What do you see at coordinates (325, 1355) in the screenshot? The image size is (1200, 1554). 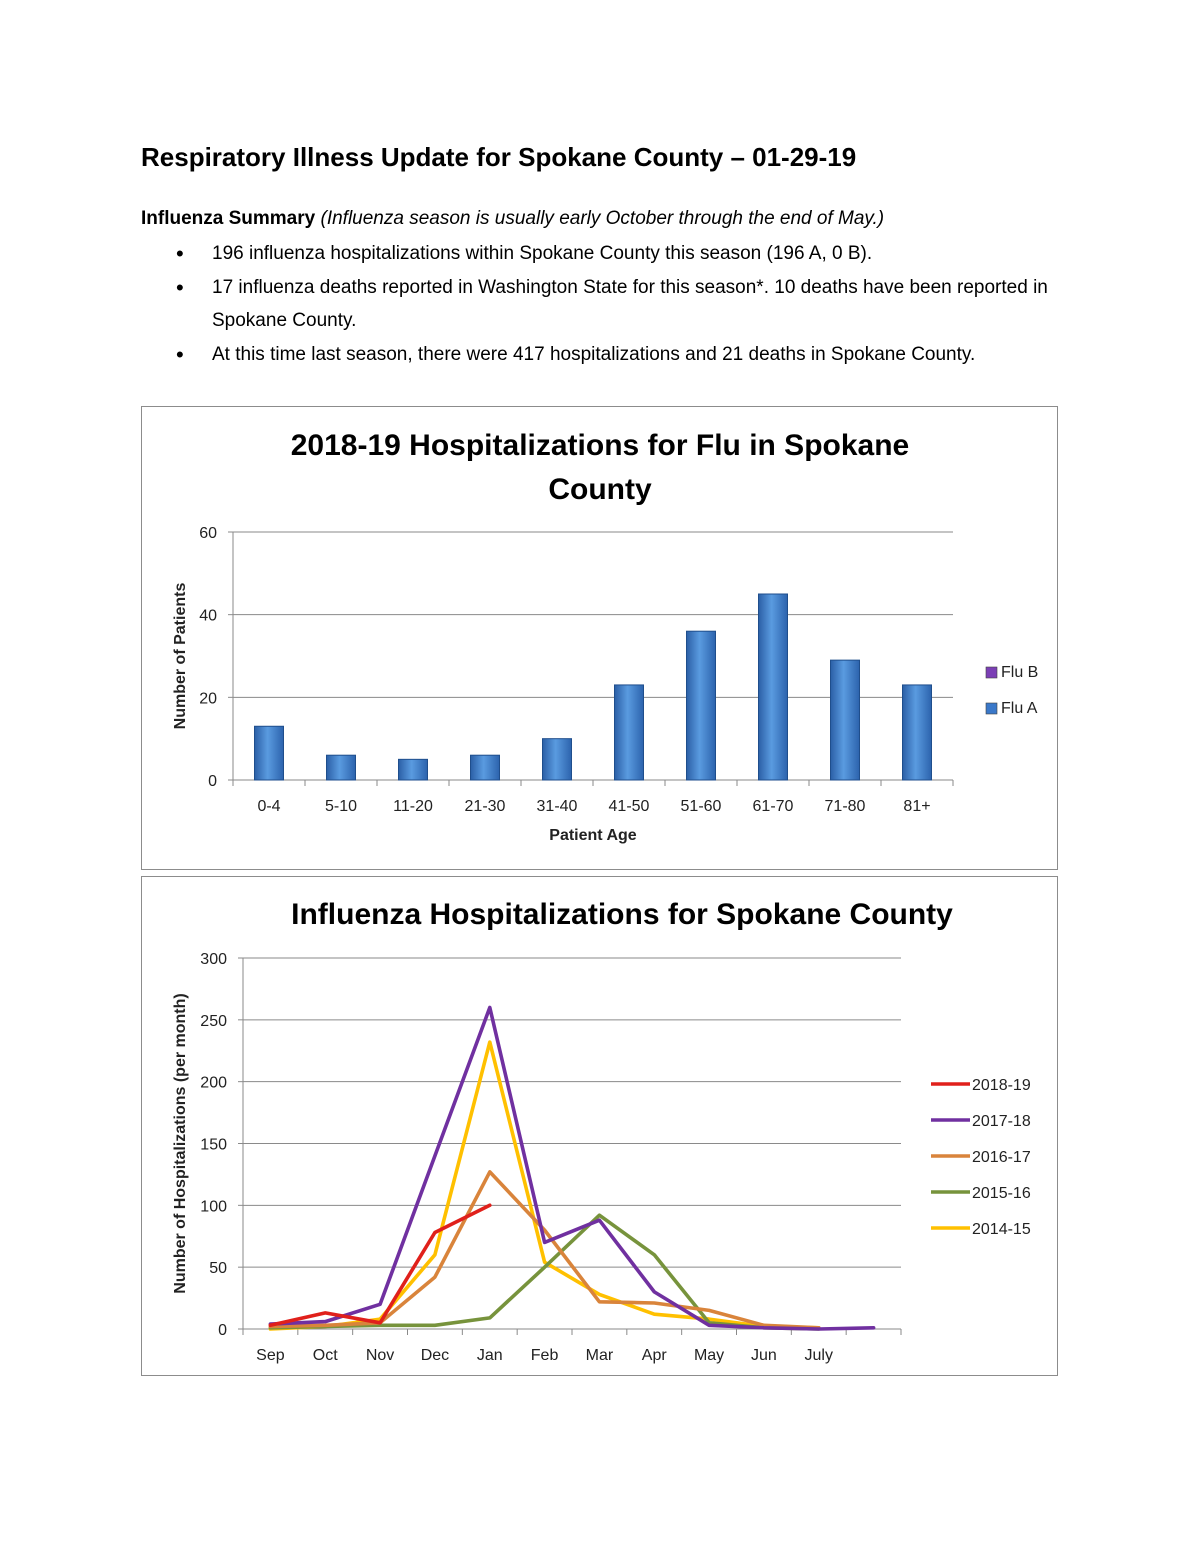 I see `x-tick-label: Oct` at bounding box center [325, 1355].